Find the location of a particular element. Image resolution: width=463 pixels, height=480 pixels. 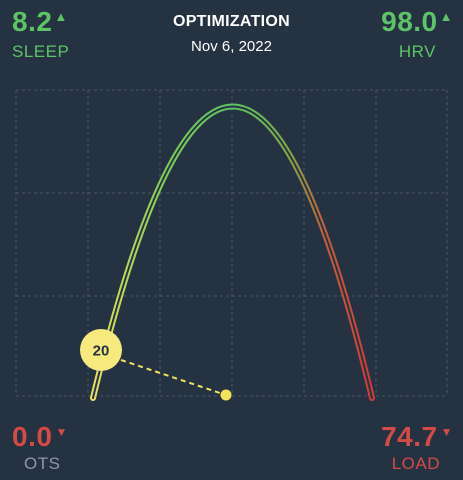

hrv-label: HRV is located at coordinates (417, 51).